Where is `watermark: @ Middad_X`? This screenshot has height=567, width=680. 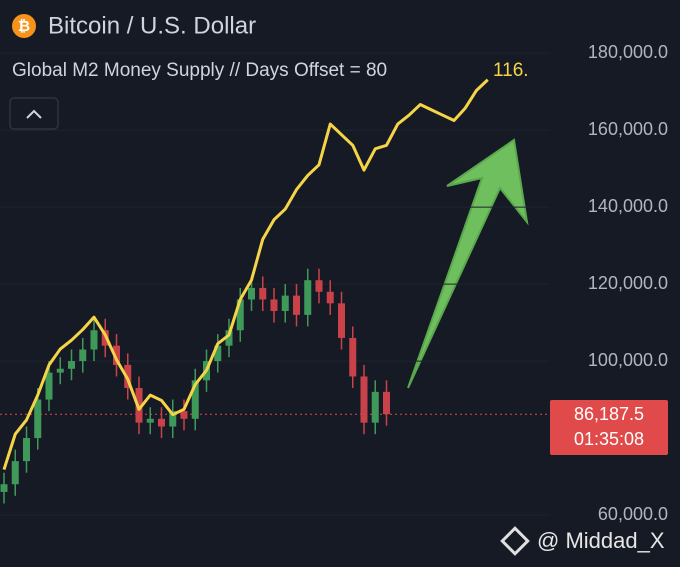
watermark: @ Middad_X is located at coordinates (601, 540).